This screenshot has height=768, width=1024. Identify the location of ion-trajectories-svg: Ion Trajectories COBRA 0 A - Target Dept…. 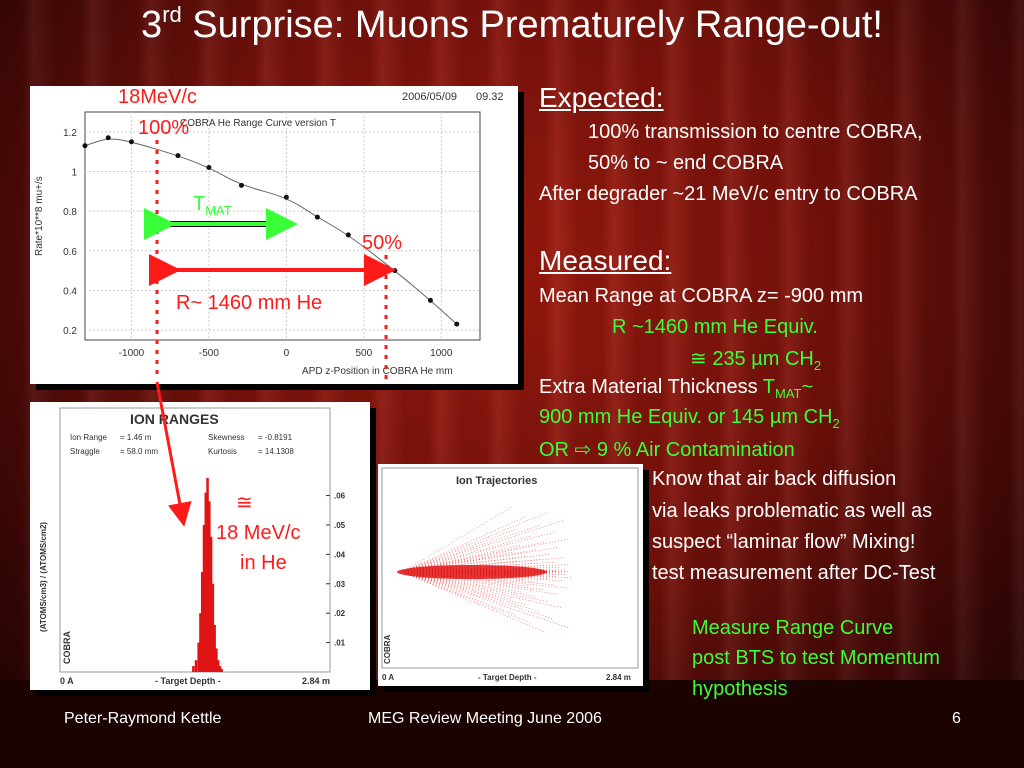
(510, 574).